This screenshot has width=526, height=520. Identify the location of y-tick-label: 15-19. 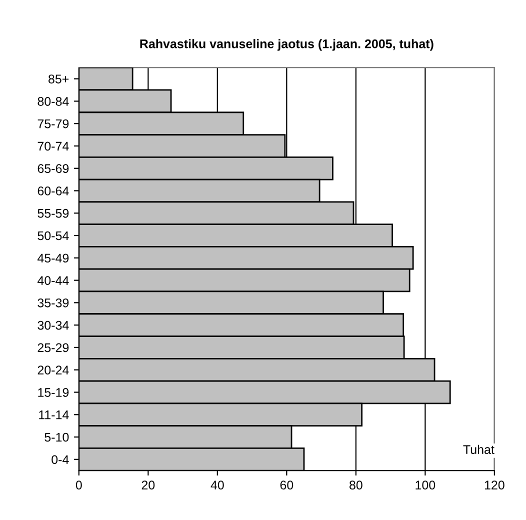
(53, 392).